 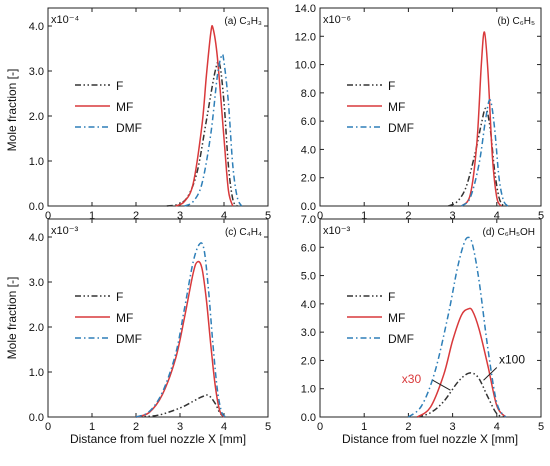 I want to click on y-tick-label: 7.0, so click(x=308, y=220).